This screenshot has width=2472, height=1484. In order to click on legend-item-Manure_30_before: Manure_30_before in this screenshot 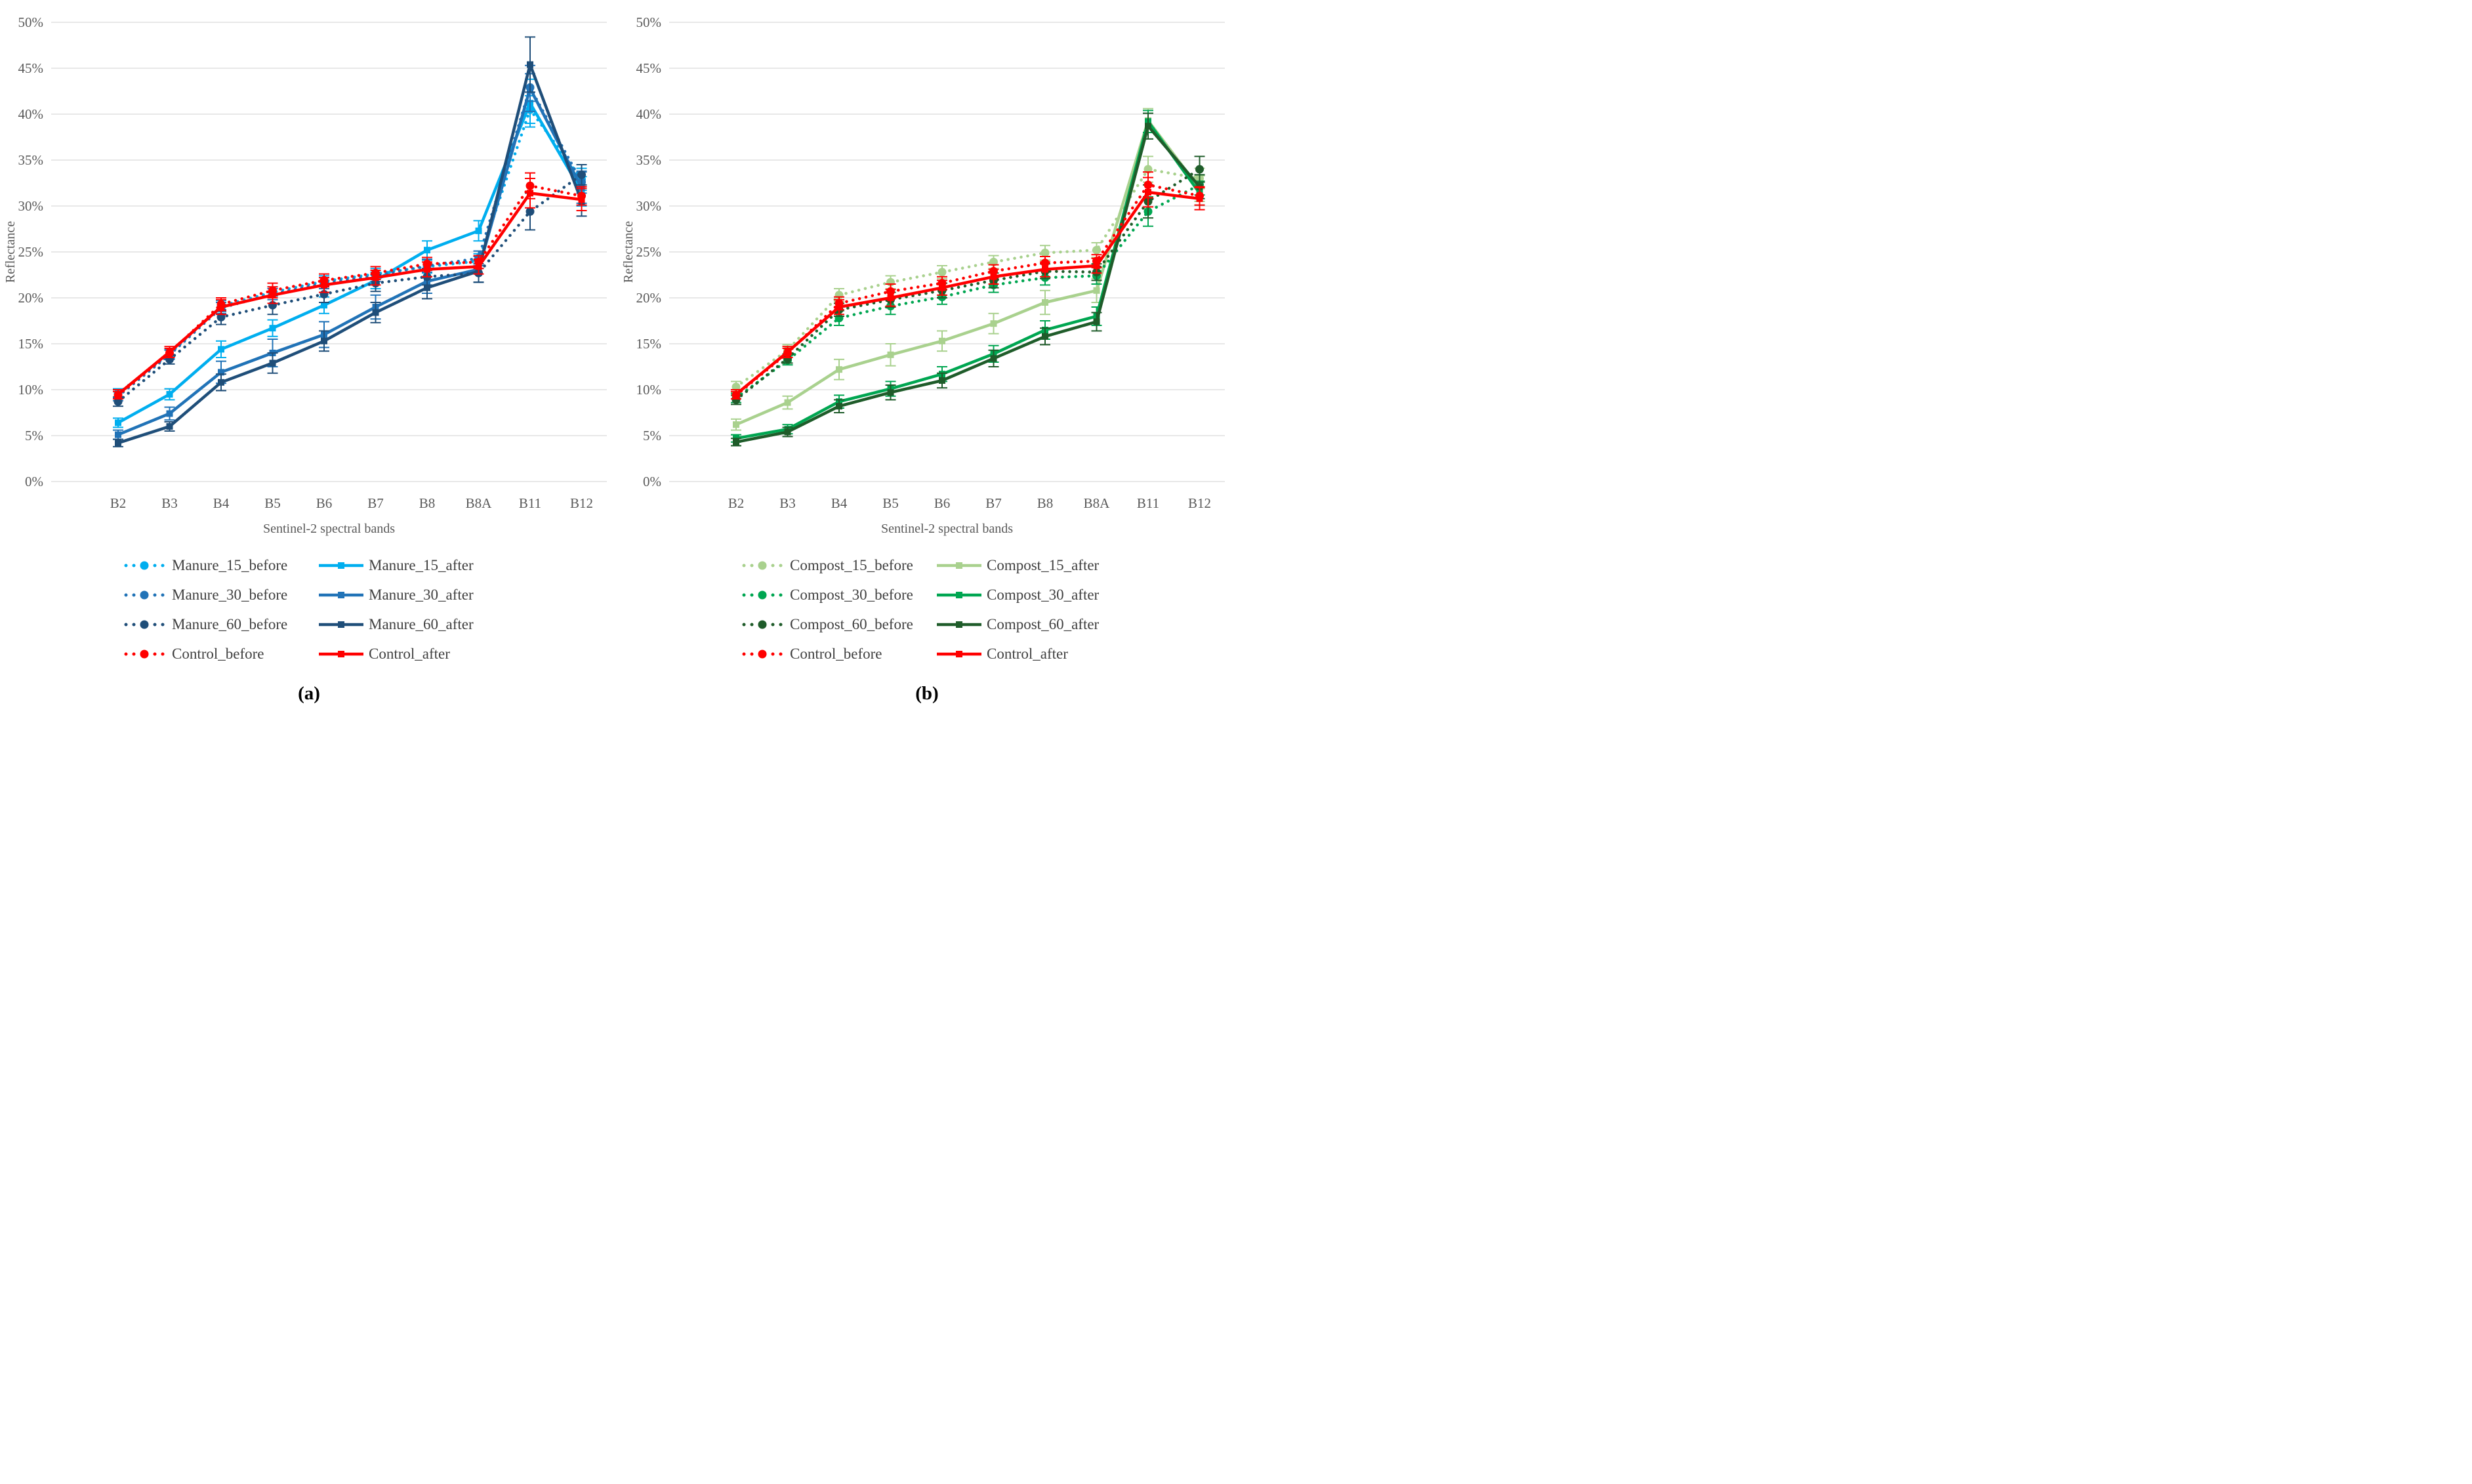, I will do `click(220, 595)`.